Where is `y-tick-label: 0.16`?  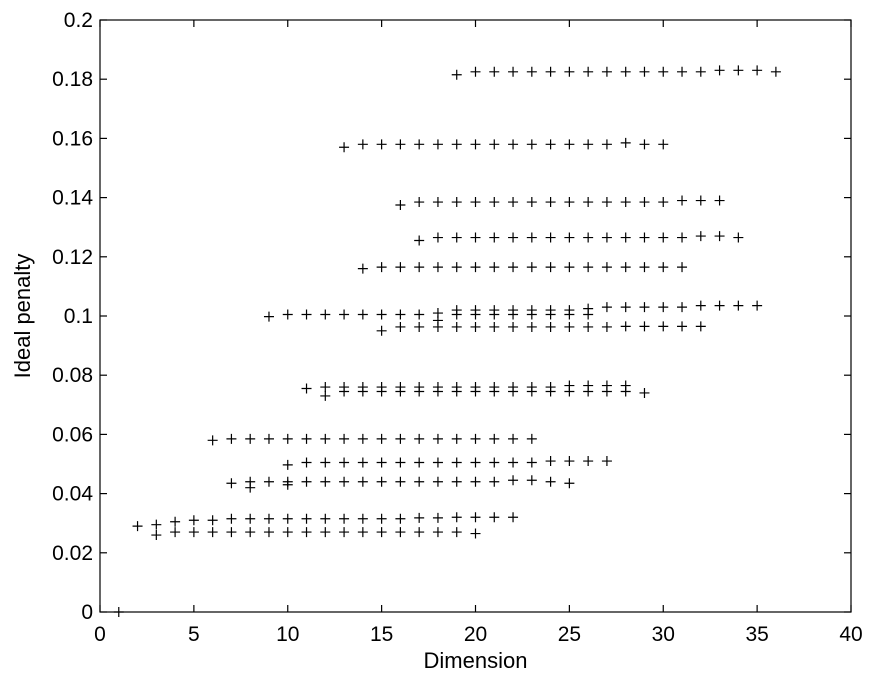 y-tick-label: 0.16 is located at coordinates (72, 138).